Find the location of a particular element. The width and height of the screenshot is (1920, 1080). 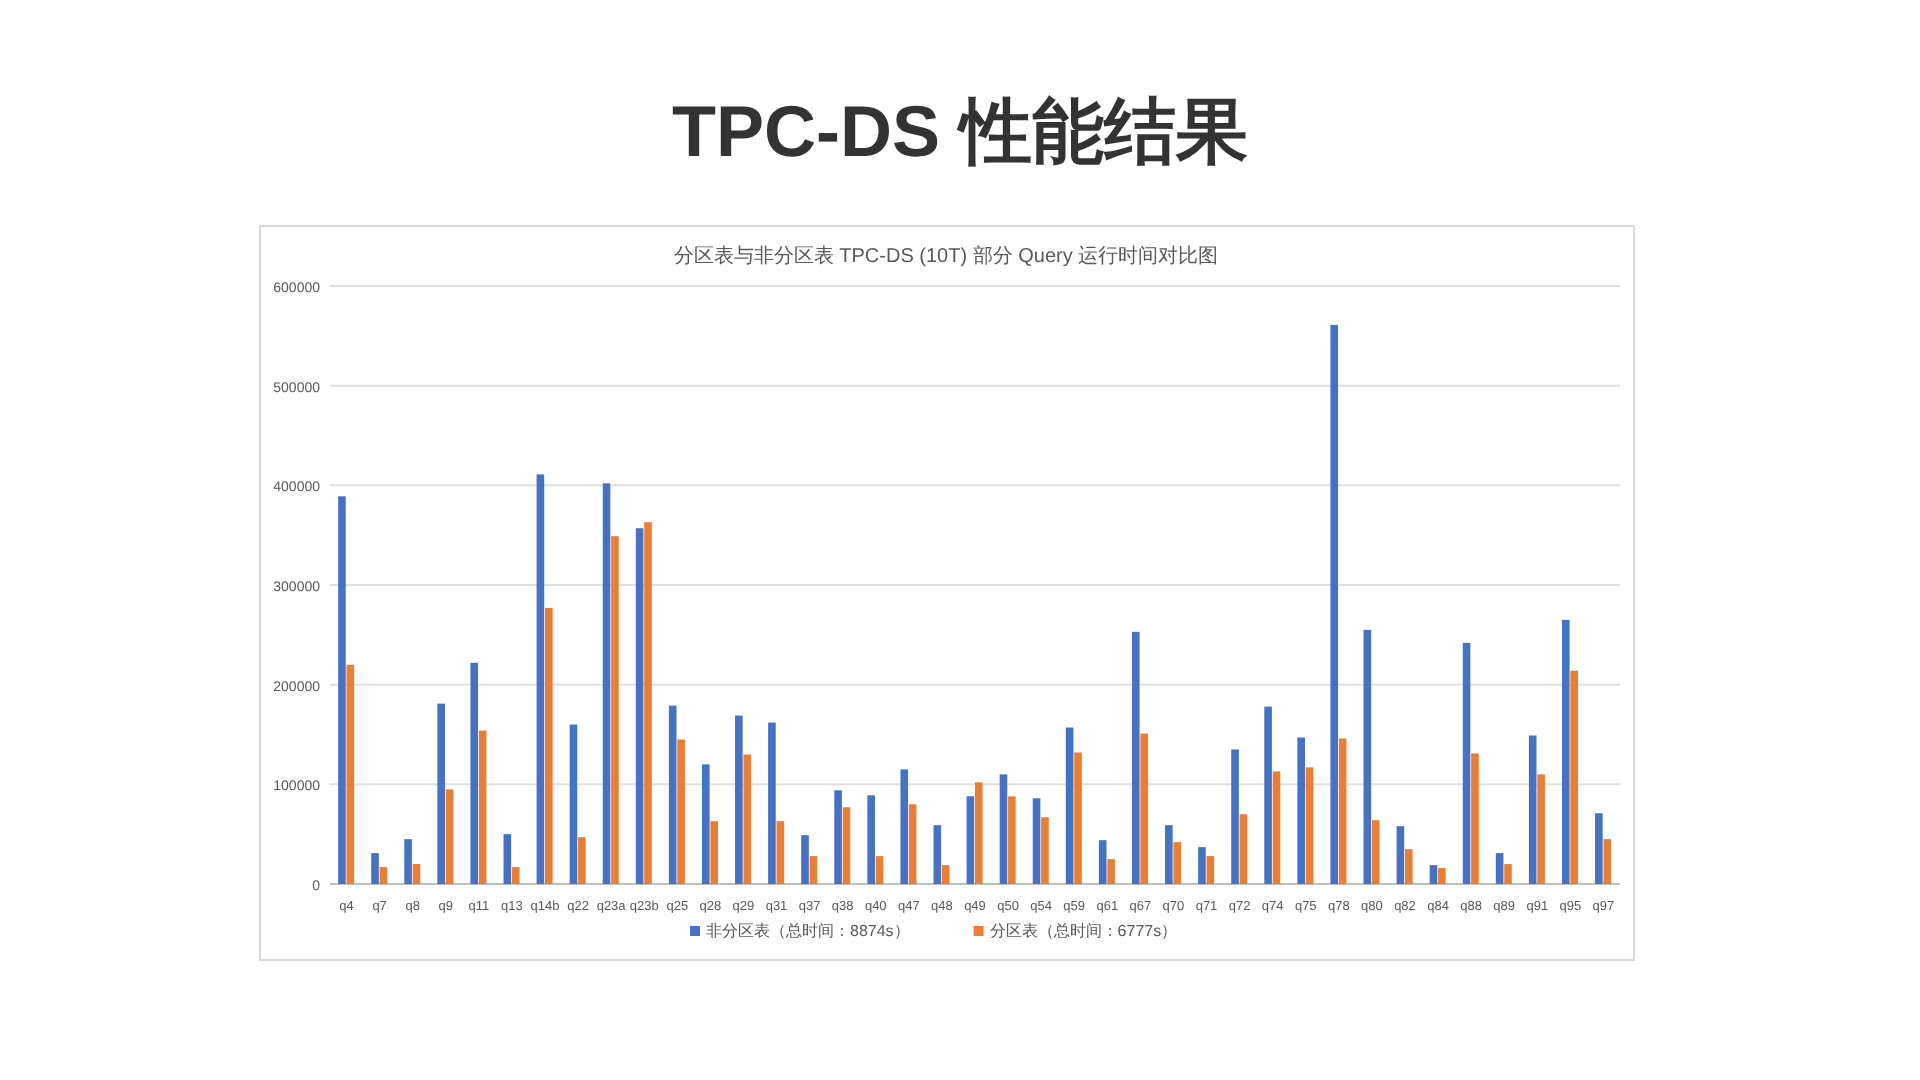

chart-title: TPC-DS 性能结果 is located at coordinates (960, 131).